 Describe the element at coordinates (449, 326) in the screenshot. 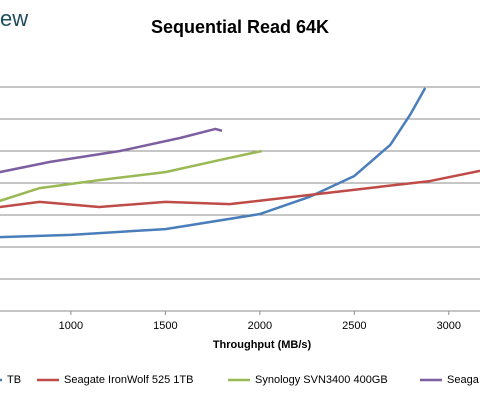

I see `x-tick-label: 3000` at that location.